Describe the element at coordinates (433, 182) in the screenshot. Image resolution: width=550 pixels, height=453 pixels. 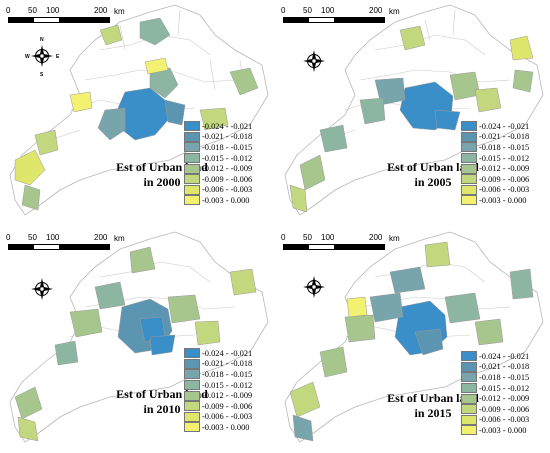
I see `title-line-2: in 2005` at that location.